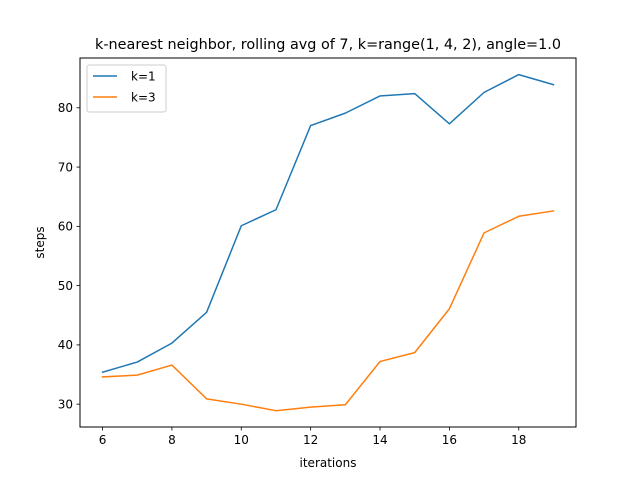 This screenshot has height=480, width=640. What do you see at coordinates (172, 440) in the screenshot?
I see `x-tick-label: 8` at bounding box center [172, 440].